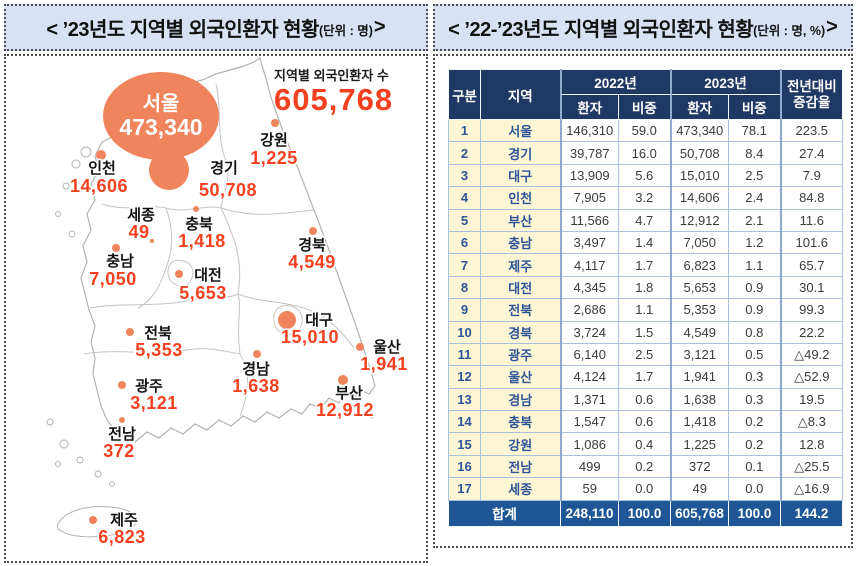  I want to click on region-value-chungbuk: 1,418, so click(202, 241).